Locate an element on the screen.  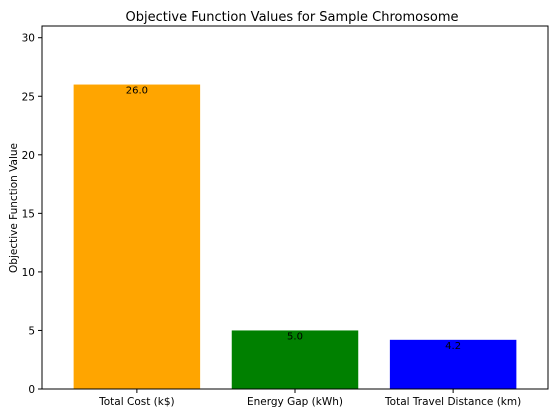
y-axis-ticks: 0 5 10 15 20 25 30 is located at coordinates (32, 214).